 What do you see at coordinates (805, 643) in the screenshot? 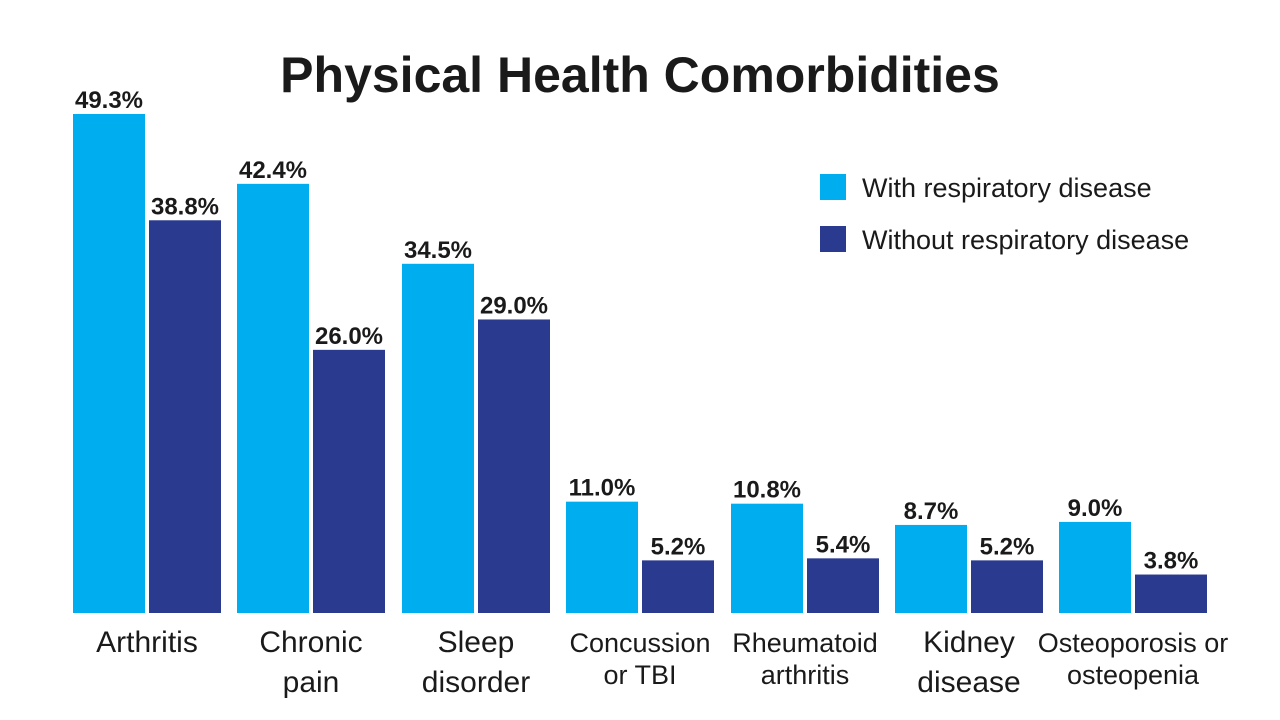
I see `category-label: Rheumatoid` at bounding box center [805, 643].